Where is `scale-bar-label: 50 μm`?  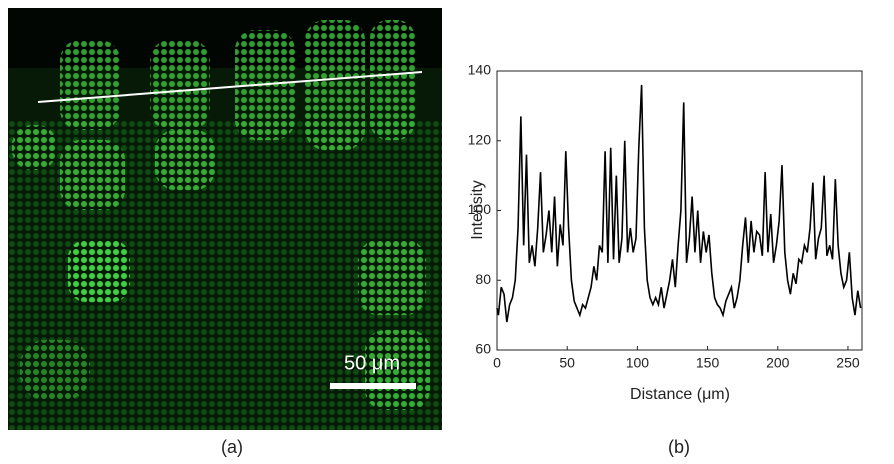 scale-bar-label: 50 μm is located at coordinates (372, 363).